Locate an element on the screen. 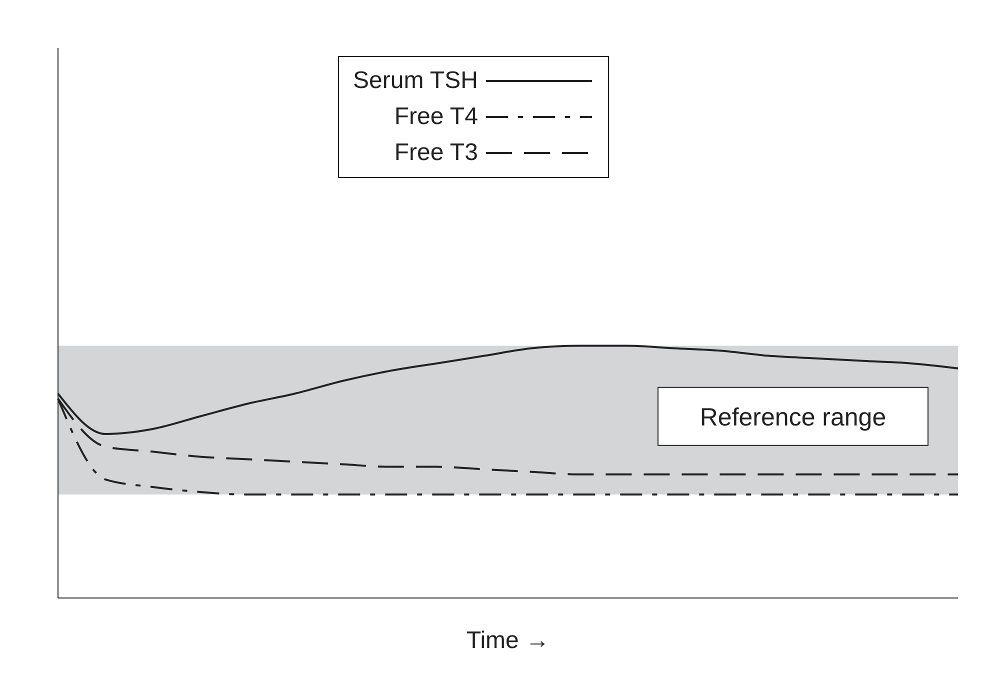  legend-label: Serum TSH is located at coordinates (415, 81).